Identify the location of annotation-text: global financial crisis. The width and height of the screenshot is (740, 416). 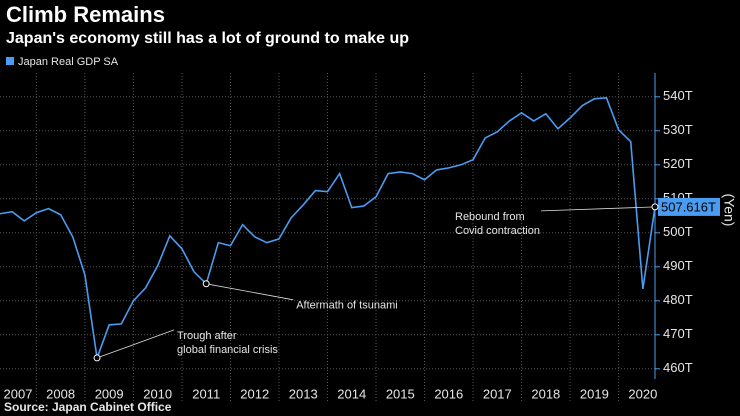
(227, 350).